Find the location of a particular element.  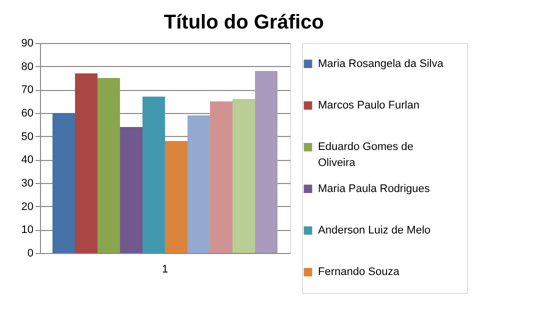

x-tick-label: 1 is located at coordinates (165, 270).